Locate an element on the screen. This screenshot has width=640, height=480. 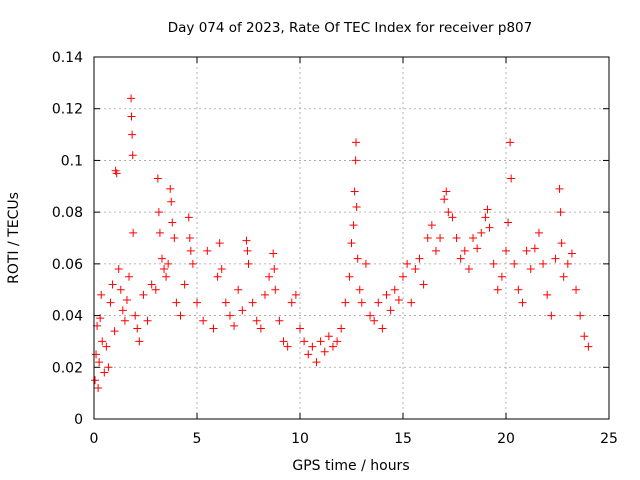
x-tick-label: 5 is located at coordinates (197, 439).